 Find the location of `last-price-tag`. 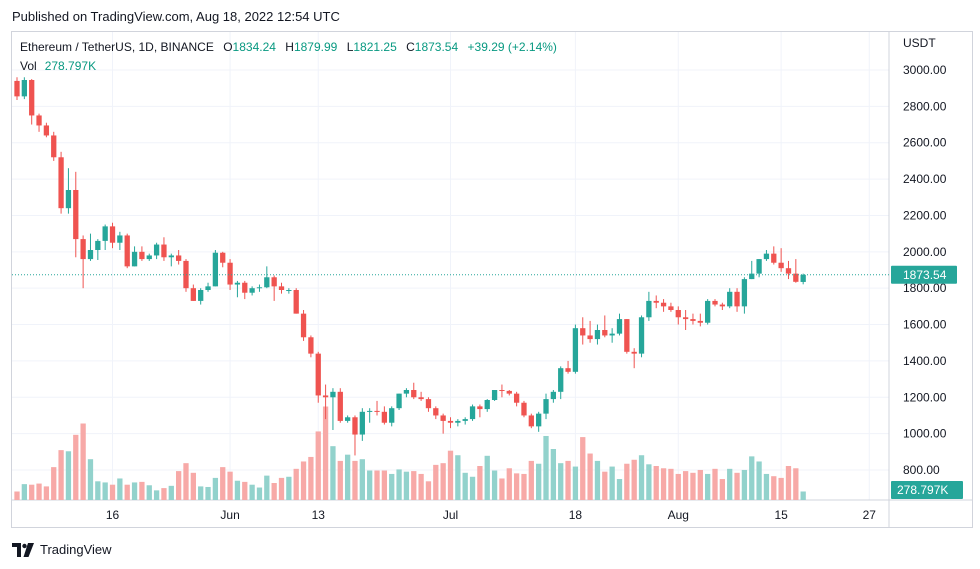

last-price-tag is located at coordinates (924, 274).